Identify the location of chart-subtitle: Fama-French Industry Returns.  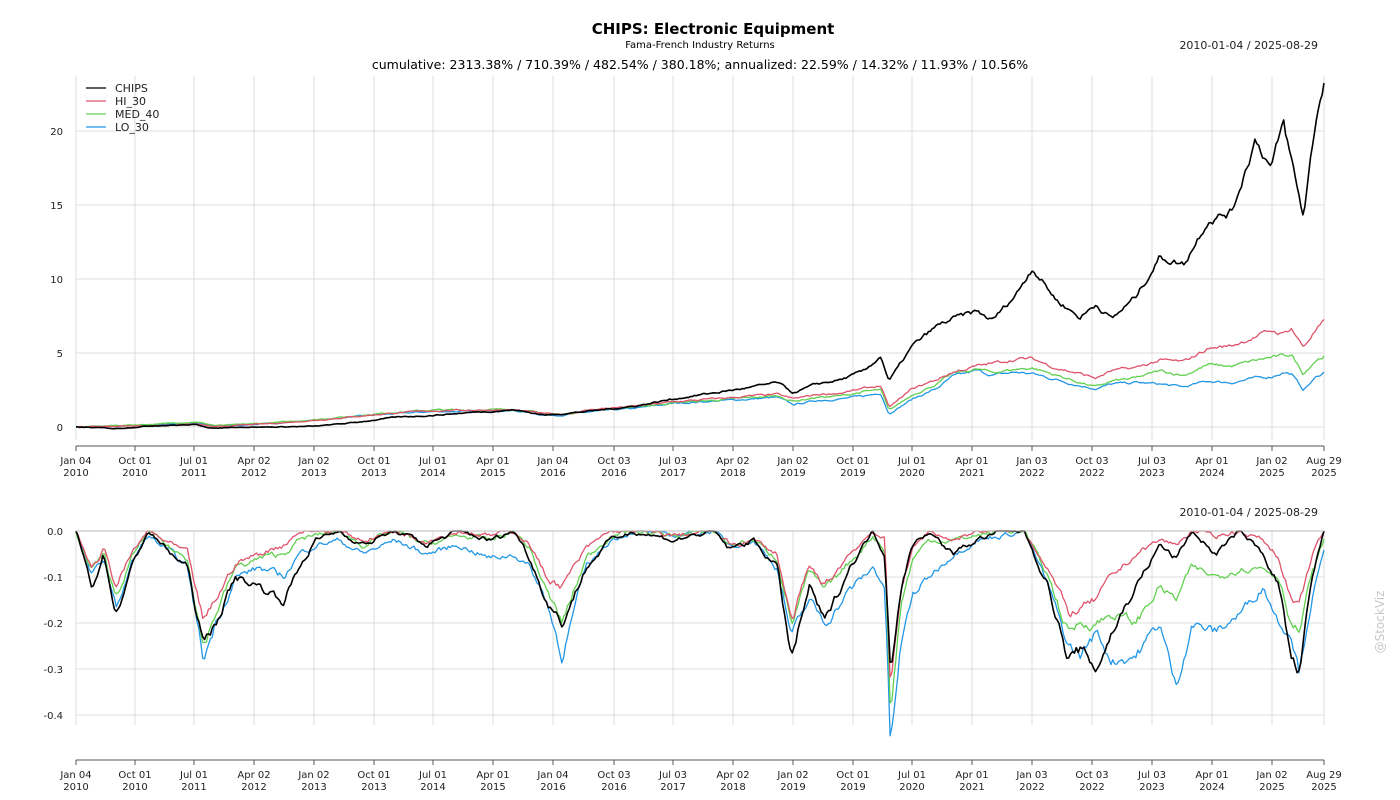
(700, 45).